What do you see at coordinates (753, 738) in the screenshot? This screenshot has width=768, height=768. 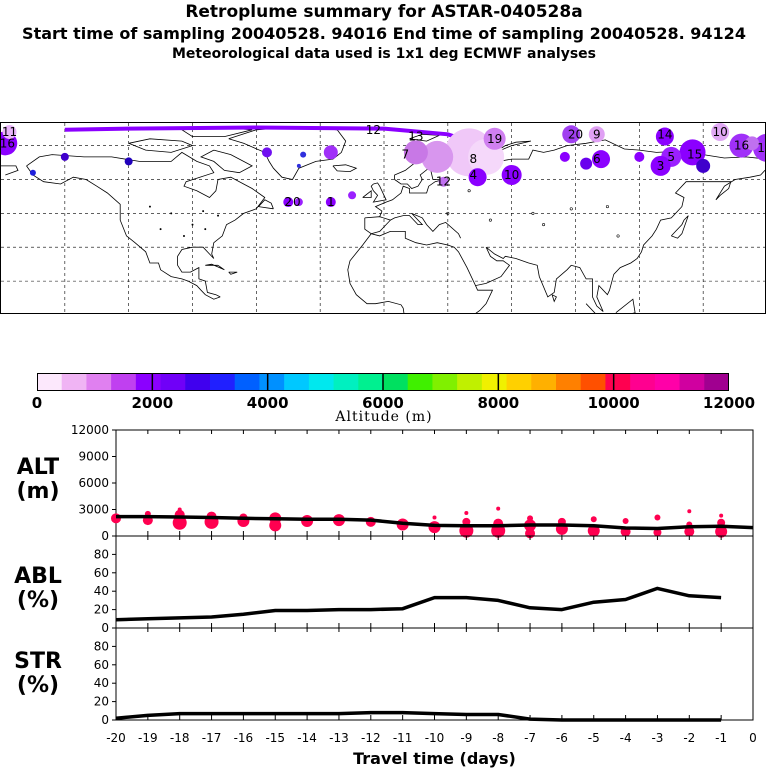 I see `x-tick-label: 0` at bounding box center [753, 738].